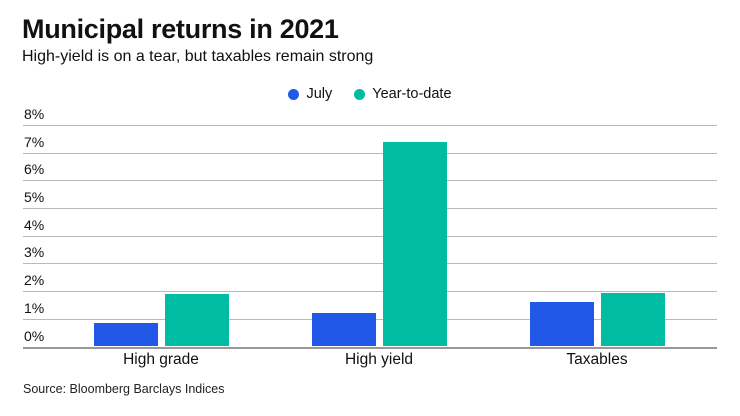  I want to click on bar-high-grade-year-to-date, so click(196, 320).